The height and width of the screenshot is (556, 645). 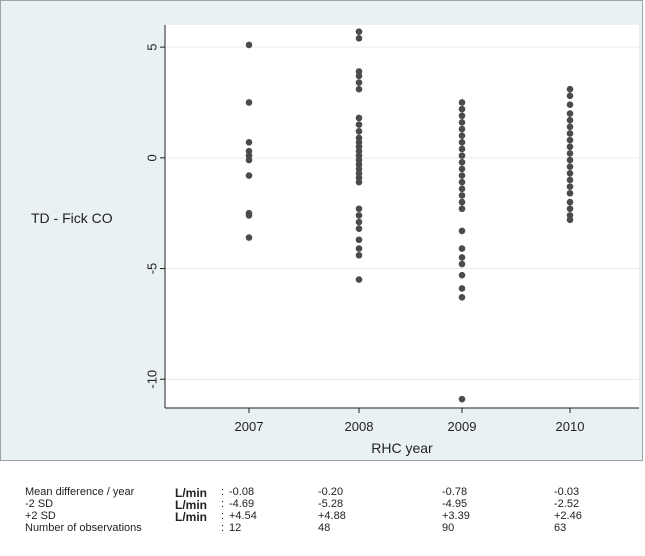 What do you see at coordinates (72, 218) in the screenshot?
I see `y-axis-label: TD - Fick CO` at bounding box center [72, 218].